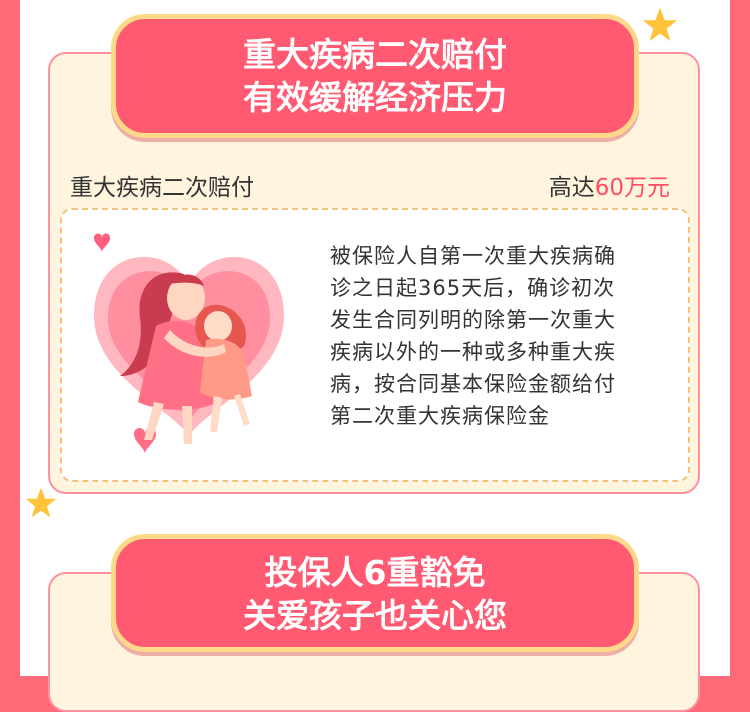  I want to click on heart-icon, so click(102, 242).